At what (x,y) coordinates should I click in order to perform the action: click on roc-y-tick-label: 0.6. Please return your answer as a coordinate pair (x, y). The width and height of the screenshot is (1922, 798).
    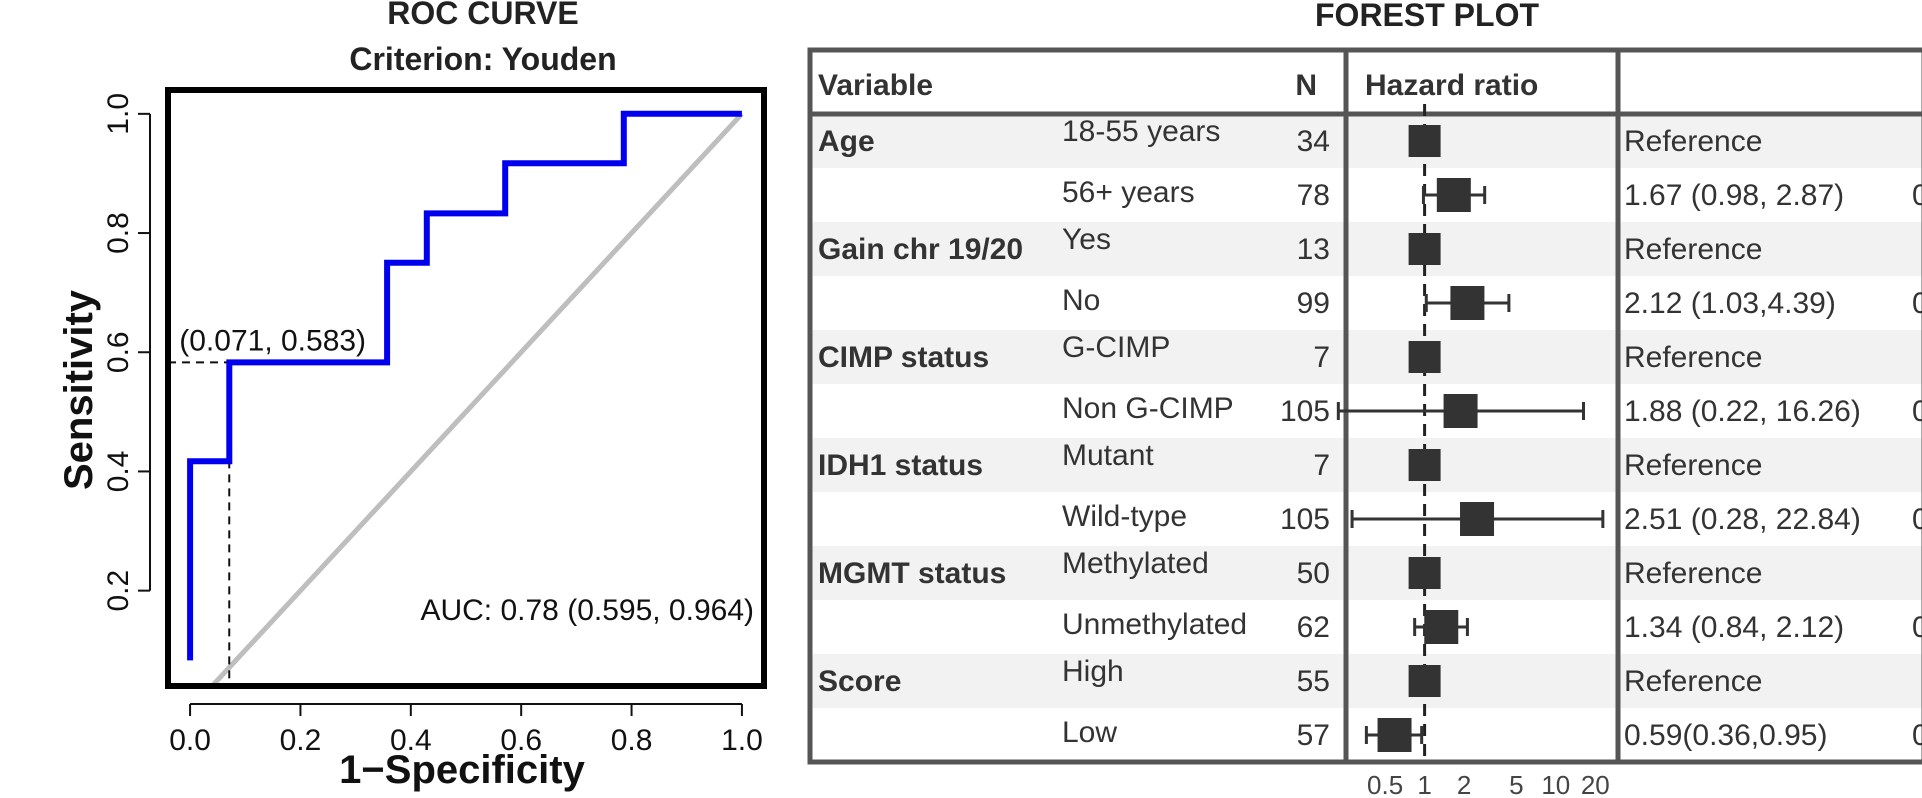
    Looking at the image, I should click on (118, 352).